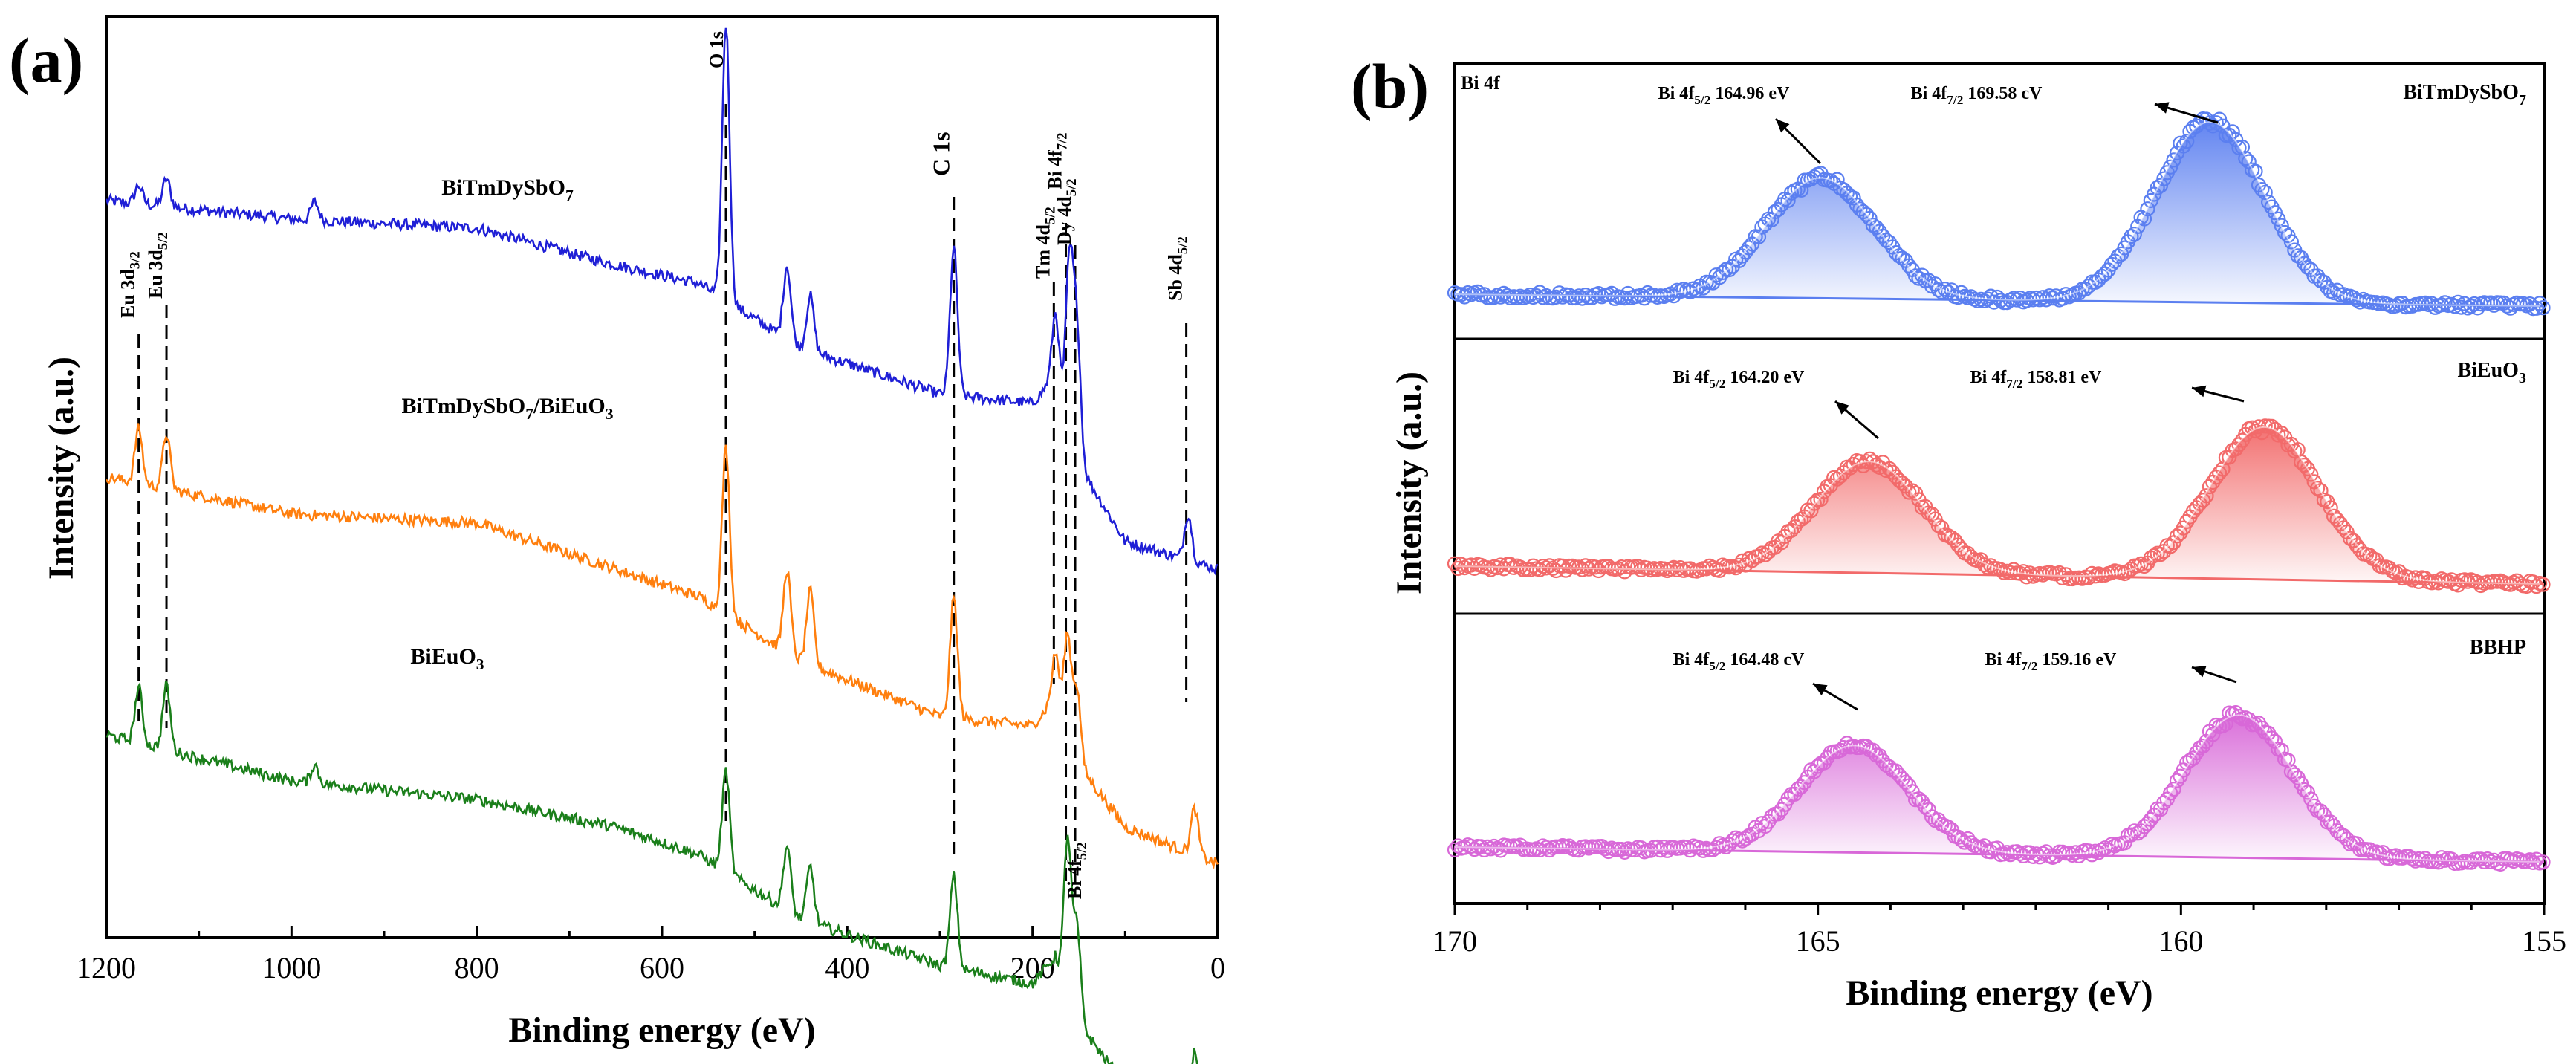 The width and height of the screenshot is (2576, 1064). Describe the element at coordinates (507, 409) in the screenshot. I see `series-label-1: BiTmDySbO7/BiEuO3` at that location.